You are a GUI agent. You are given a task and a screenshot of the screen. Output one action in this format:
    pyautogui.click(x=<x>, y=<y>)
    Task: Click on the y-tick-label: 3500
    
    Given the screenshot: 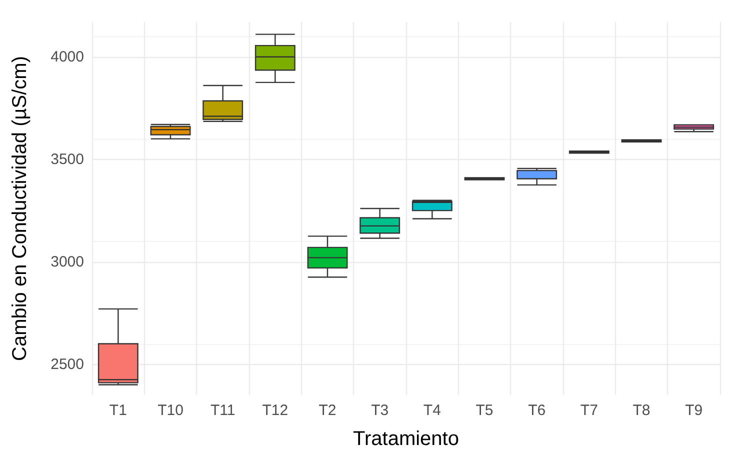 What is the action you would take?
    pyautogui.click(x=67, y=159)
    